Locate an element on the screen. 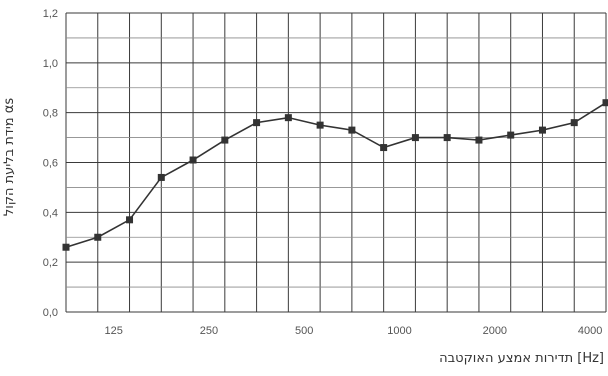 Image resolution: width=608 pixels, height=376 pixels. x-tick-label: 4000 is located at coordinates (590, 331).